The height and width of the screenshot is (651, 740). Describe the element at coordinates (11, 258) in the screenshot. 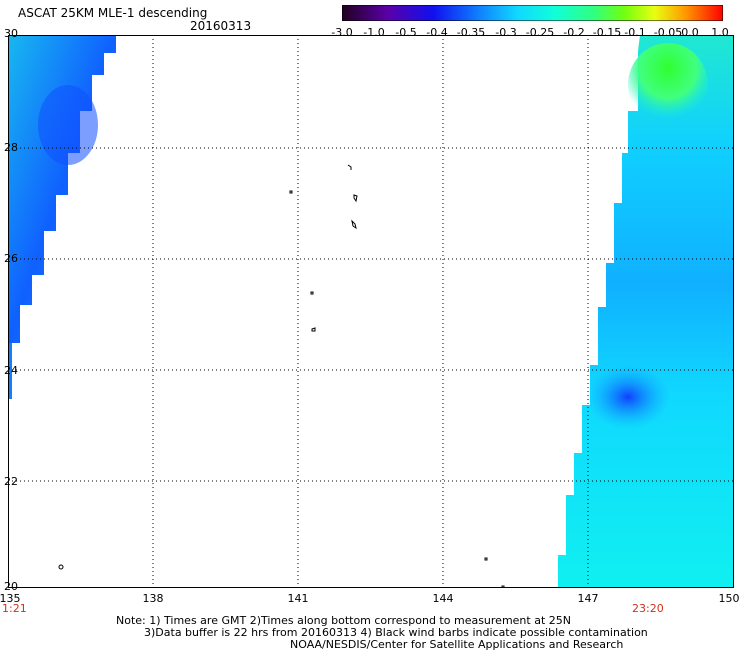

I see `y-tick-label: 26` at that location.